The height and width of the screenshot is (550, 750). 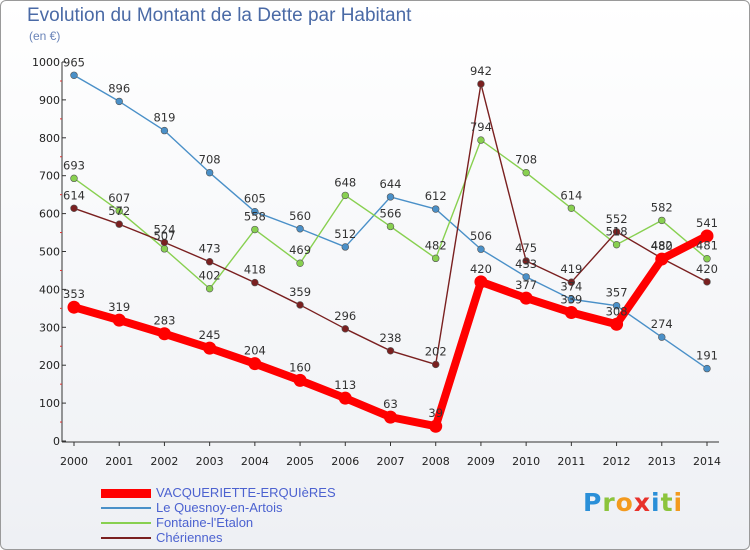 I want to click on data-label: 308, so click(x=617, y=311).